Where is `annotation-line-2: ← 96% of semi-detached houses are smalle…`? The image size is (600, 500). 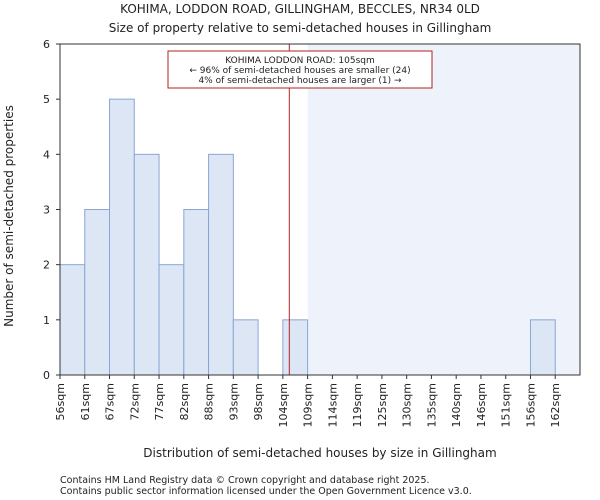
annotation-line-2: ← 96% of semi-detached houses are smalle… is located at coordinates (299, 71).